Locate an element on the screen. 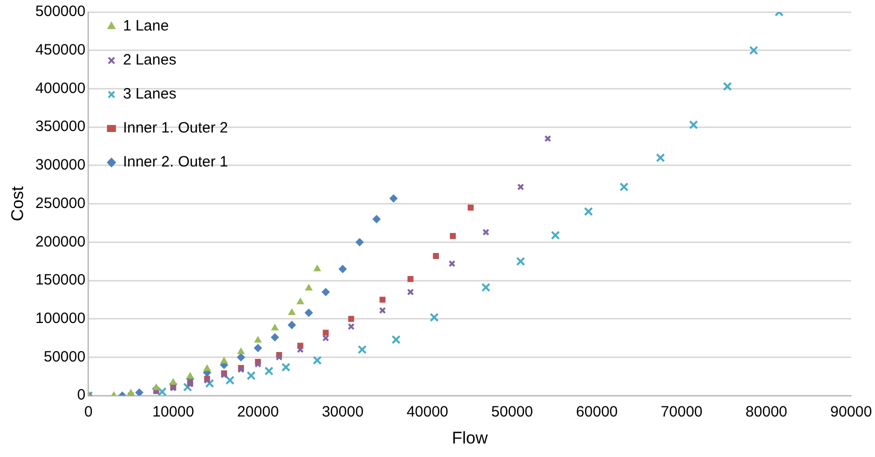 The height and width of the screenshot is (457, 875). x-tick-label: 60000 is located at coordinates (597, 412).